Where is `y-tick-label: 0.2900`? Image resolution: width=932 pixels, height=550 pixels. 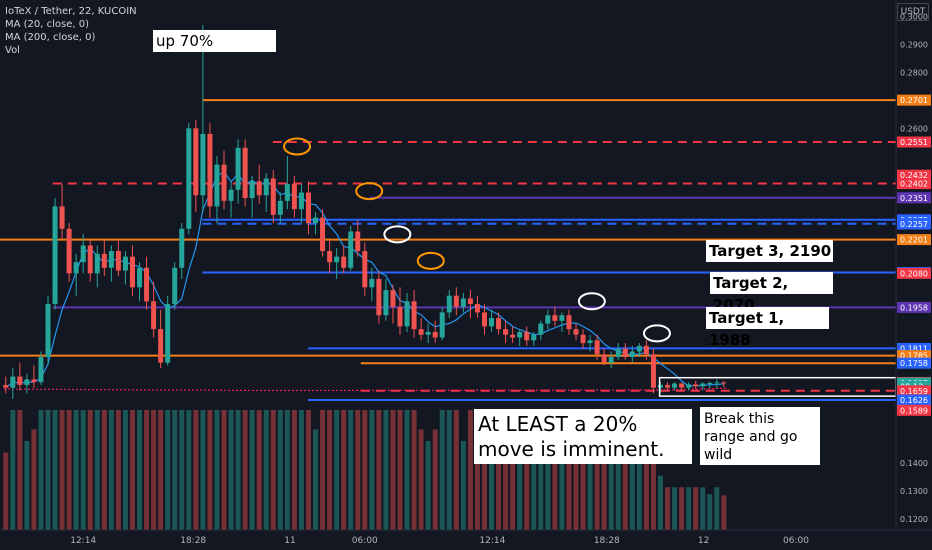 y-tick-label: 0.2900 is located at coordinates (914, 45).